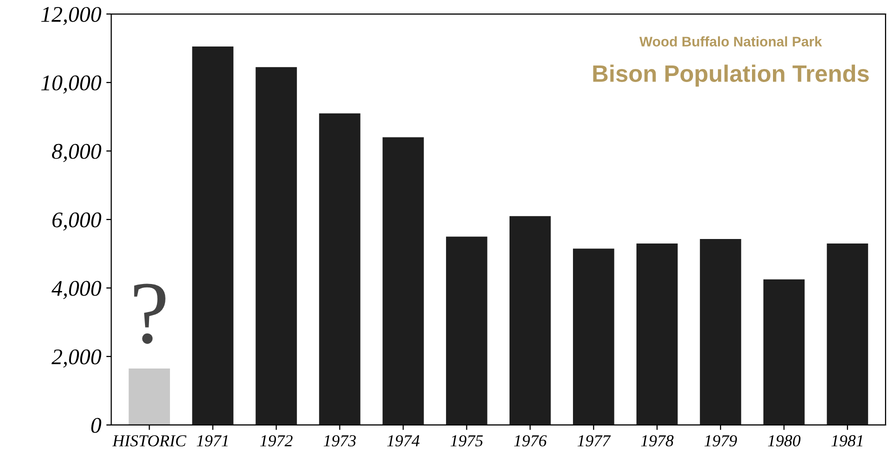 Image resolution: width=890 pixels, height=467 pixels. I want to click on x-tick-label: 1980, so click(784, 440).